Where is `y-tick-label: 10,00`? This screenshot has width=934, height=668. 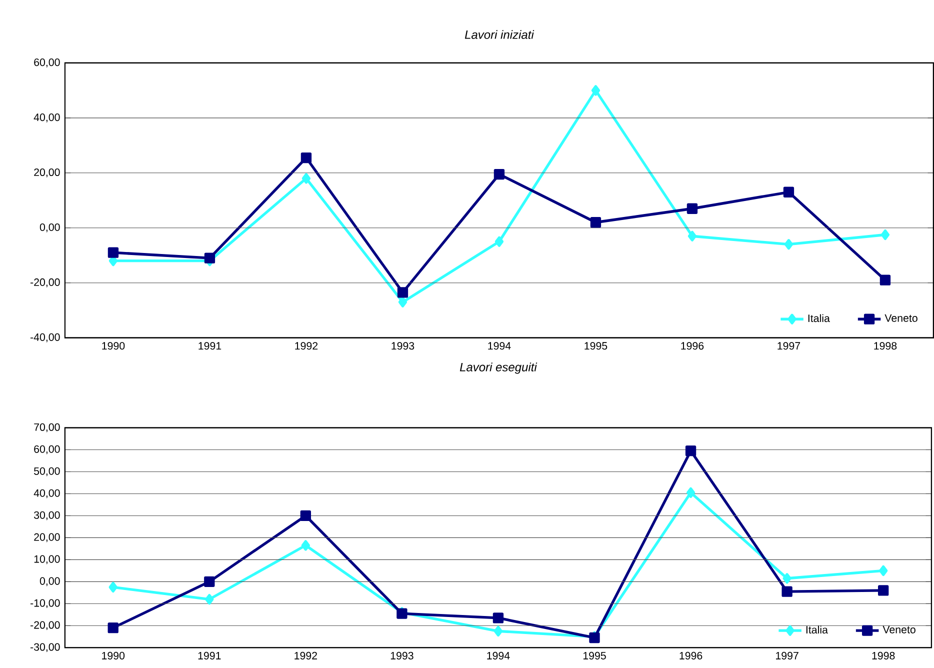
y-tick-label: 10,00 is located at coordinates (47, 559).